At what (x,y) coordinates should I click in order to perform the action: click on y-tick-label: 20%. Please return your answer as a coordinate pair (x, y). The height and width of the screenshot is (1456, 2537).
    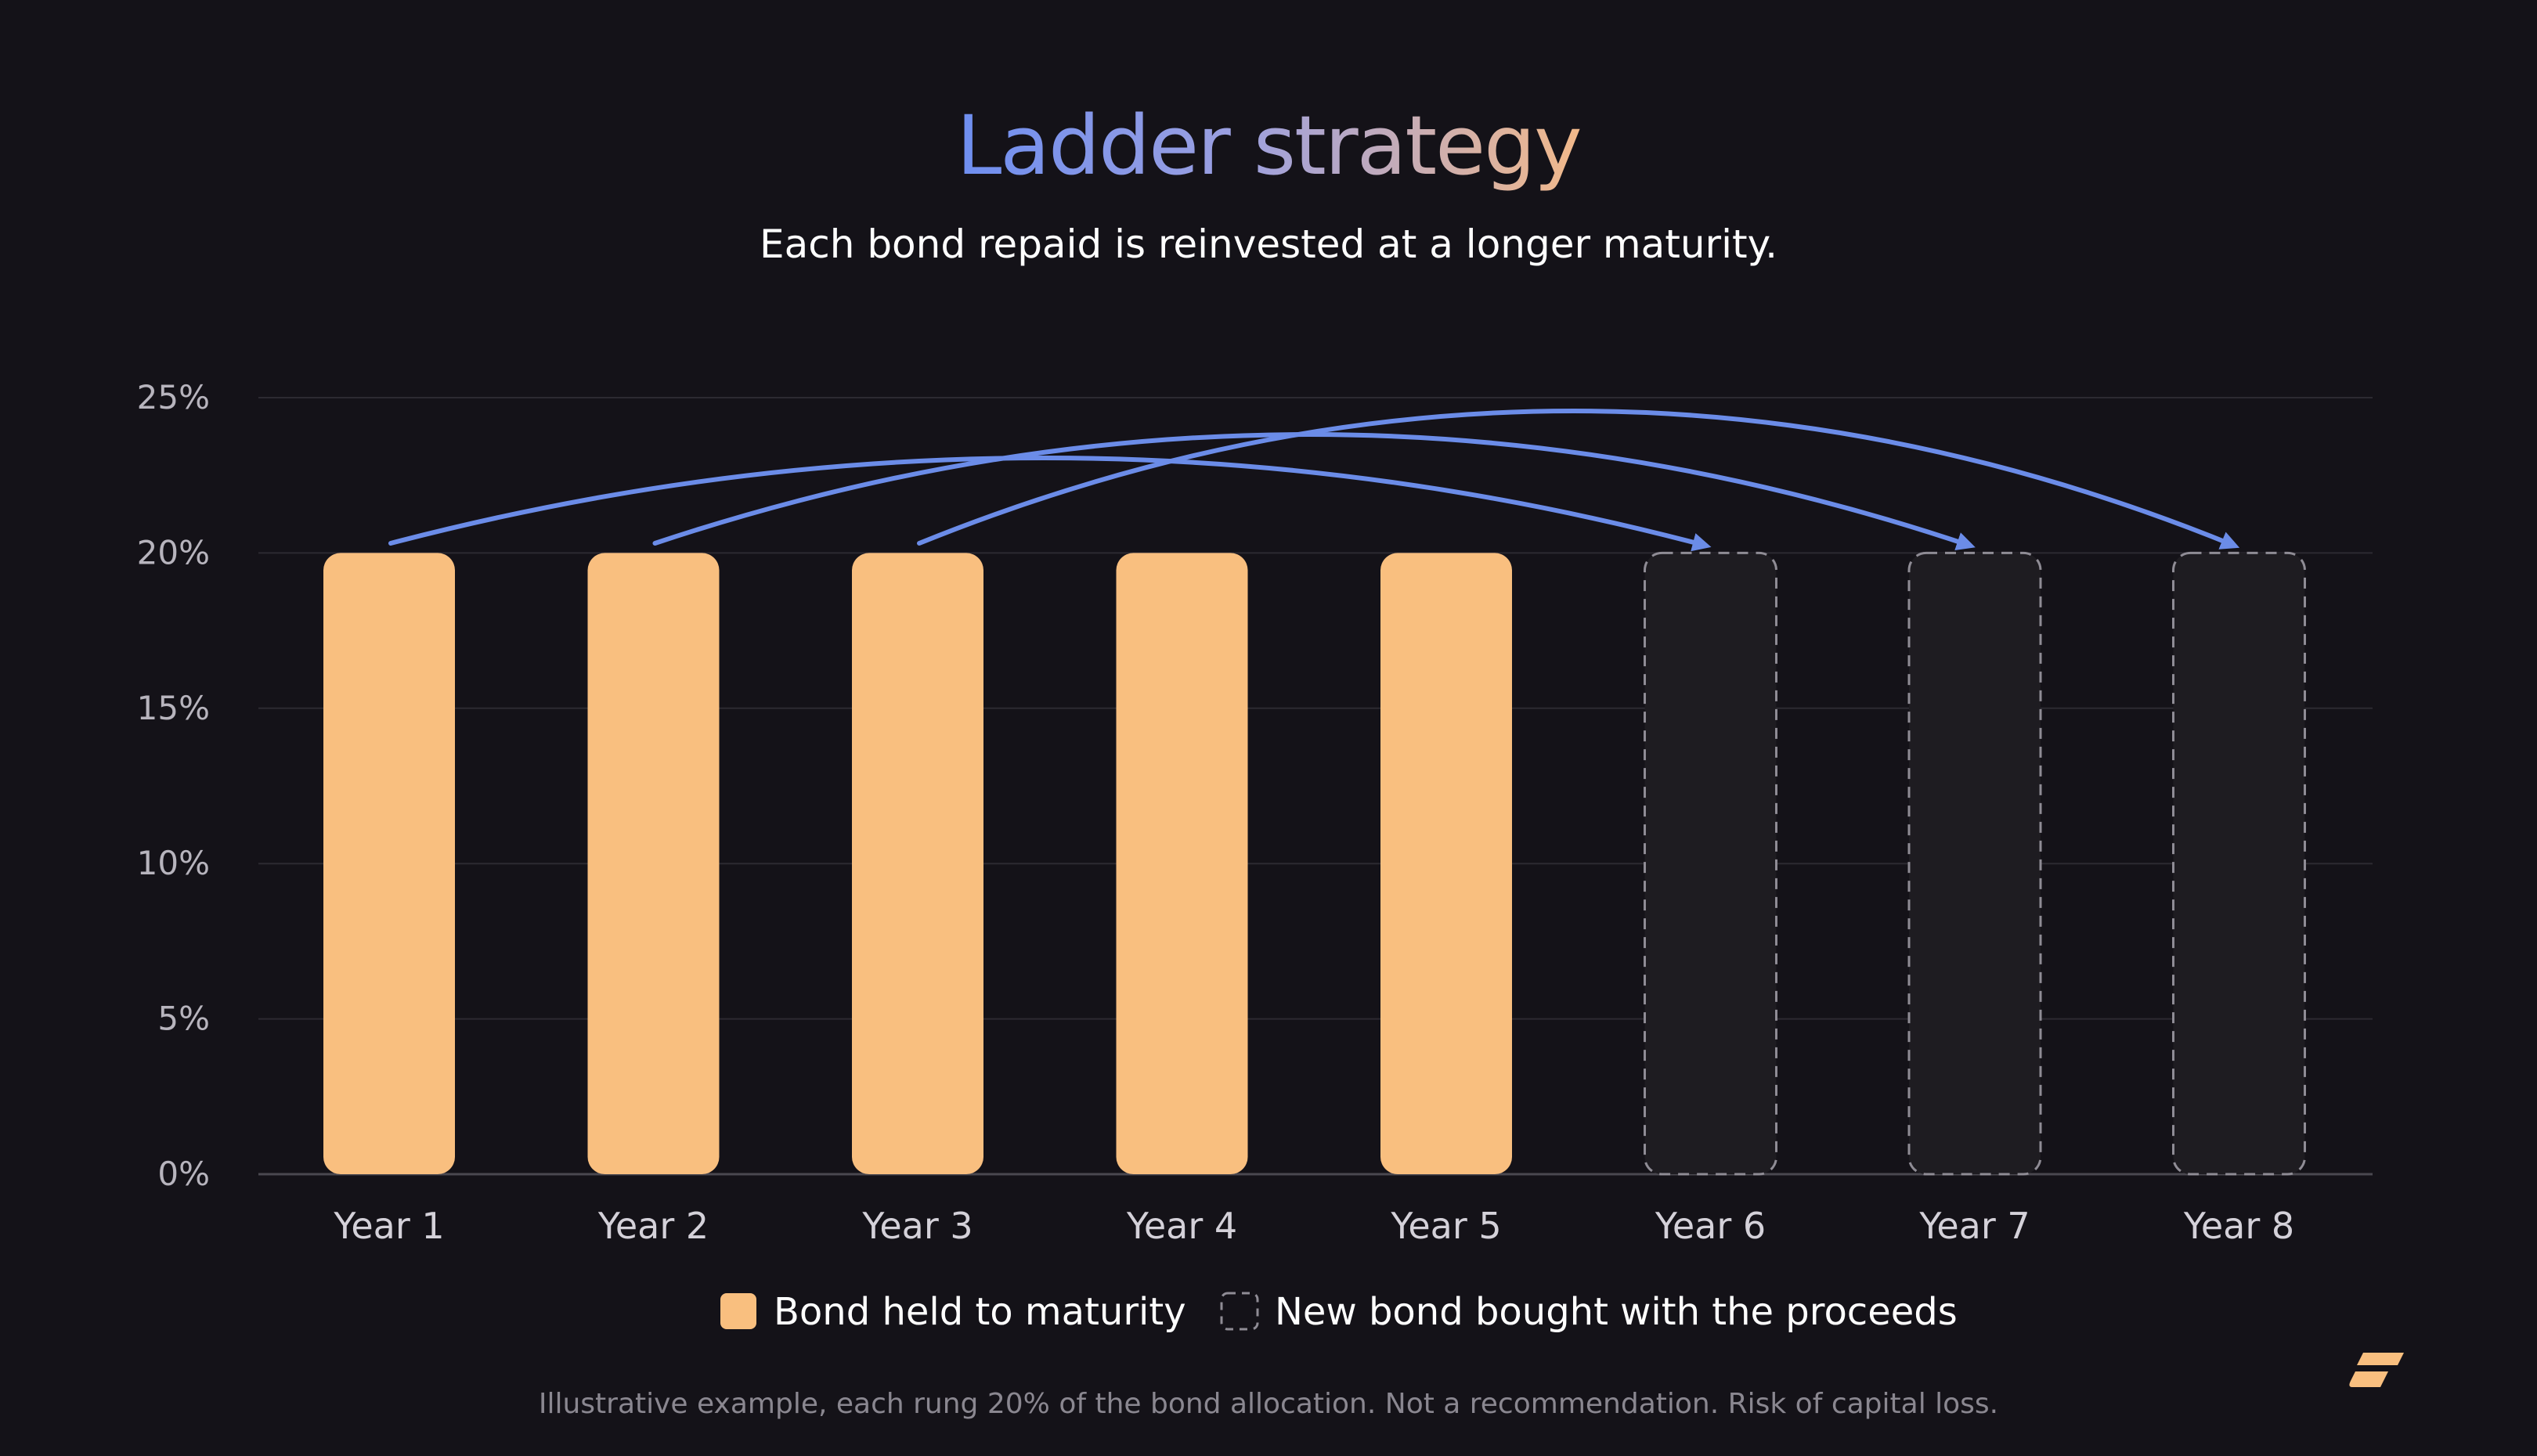
    Looking at the image, I should click on (173, 552).